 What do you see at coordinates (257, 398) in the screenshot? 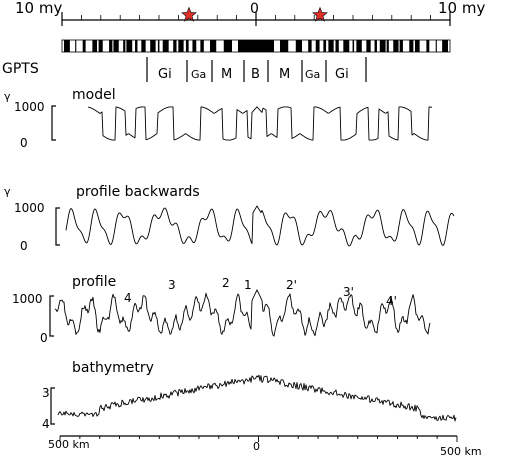
I see `bathymetry-trace` at bounding box center [257, 398].